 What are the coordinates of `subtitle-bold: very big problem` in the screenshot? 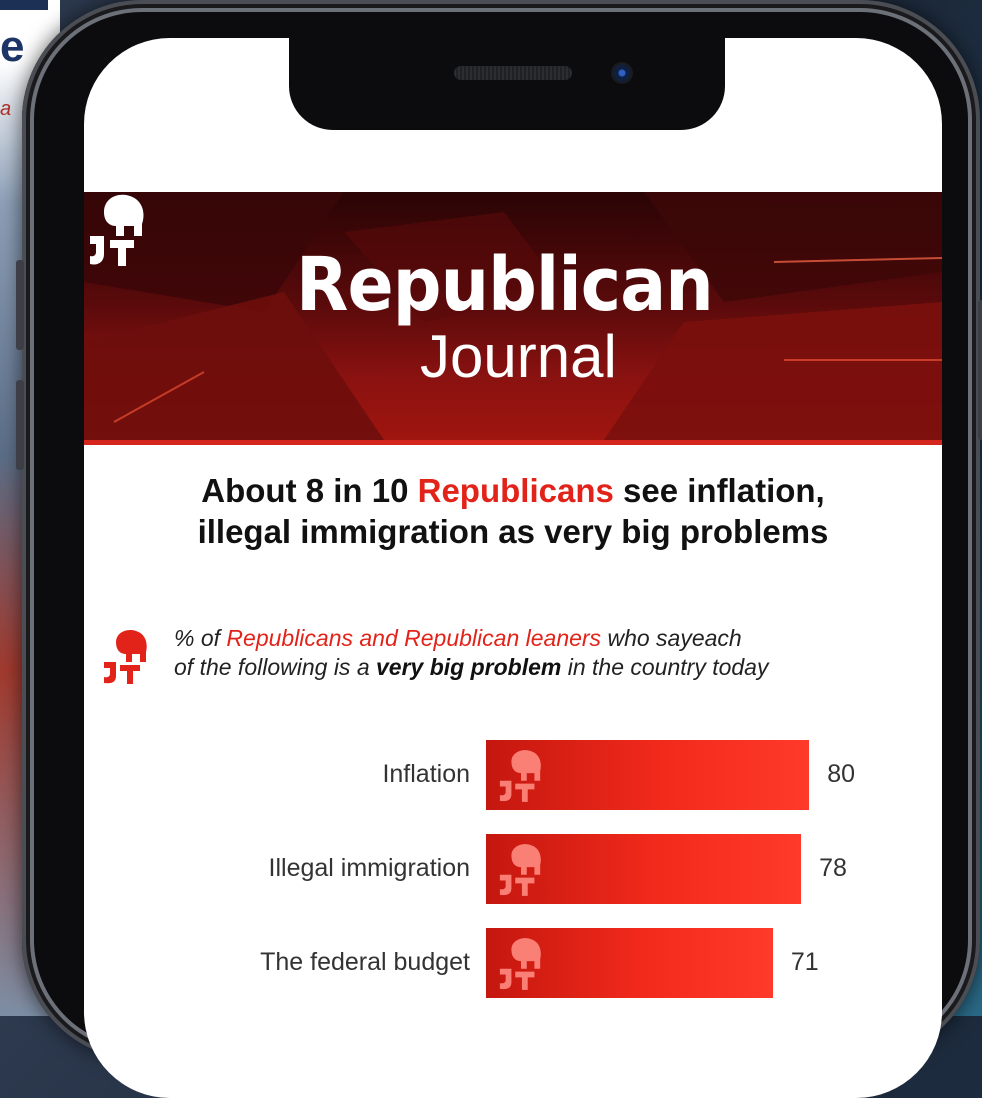 It's located at (469, 667).